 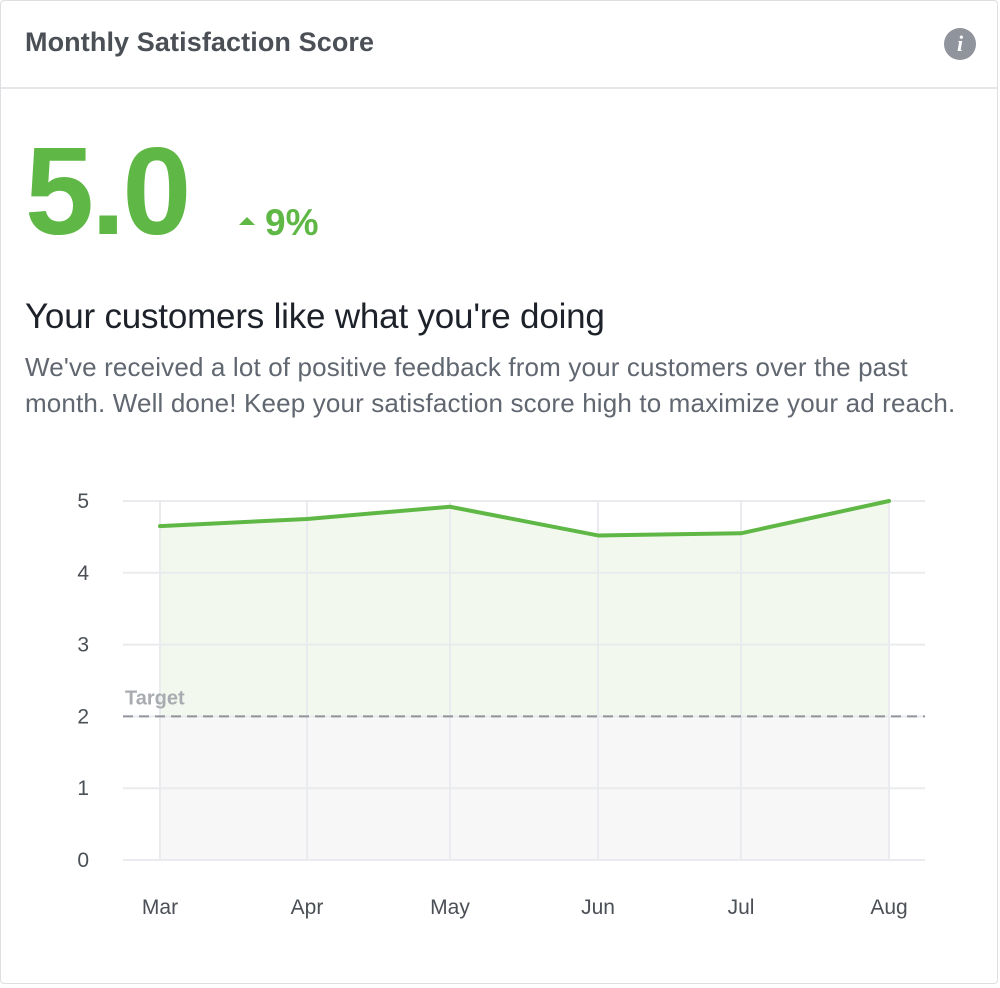 I want to click on x-tick-label: Jul, so click(x=741, y=907).